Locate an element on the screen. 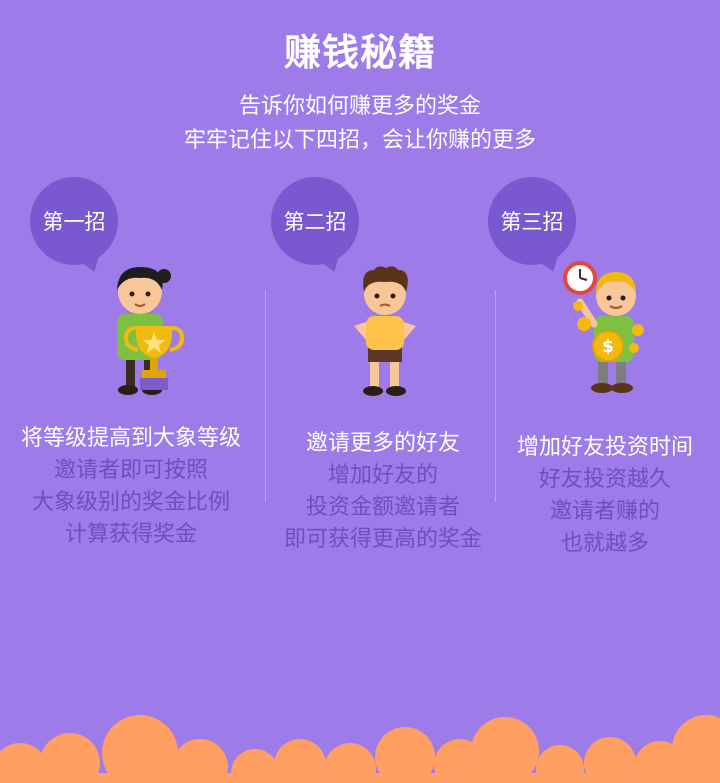 The height and width of the screenshot is (783, 720). tip-3-lead: 增加好友投资时间 is located at coordinates (604, 447).